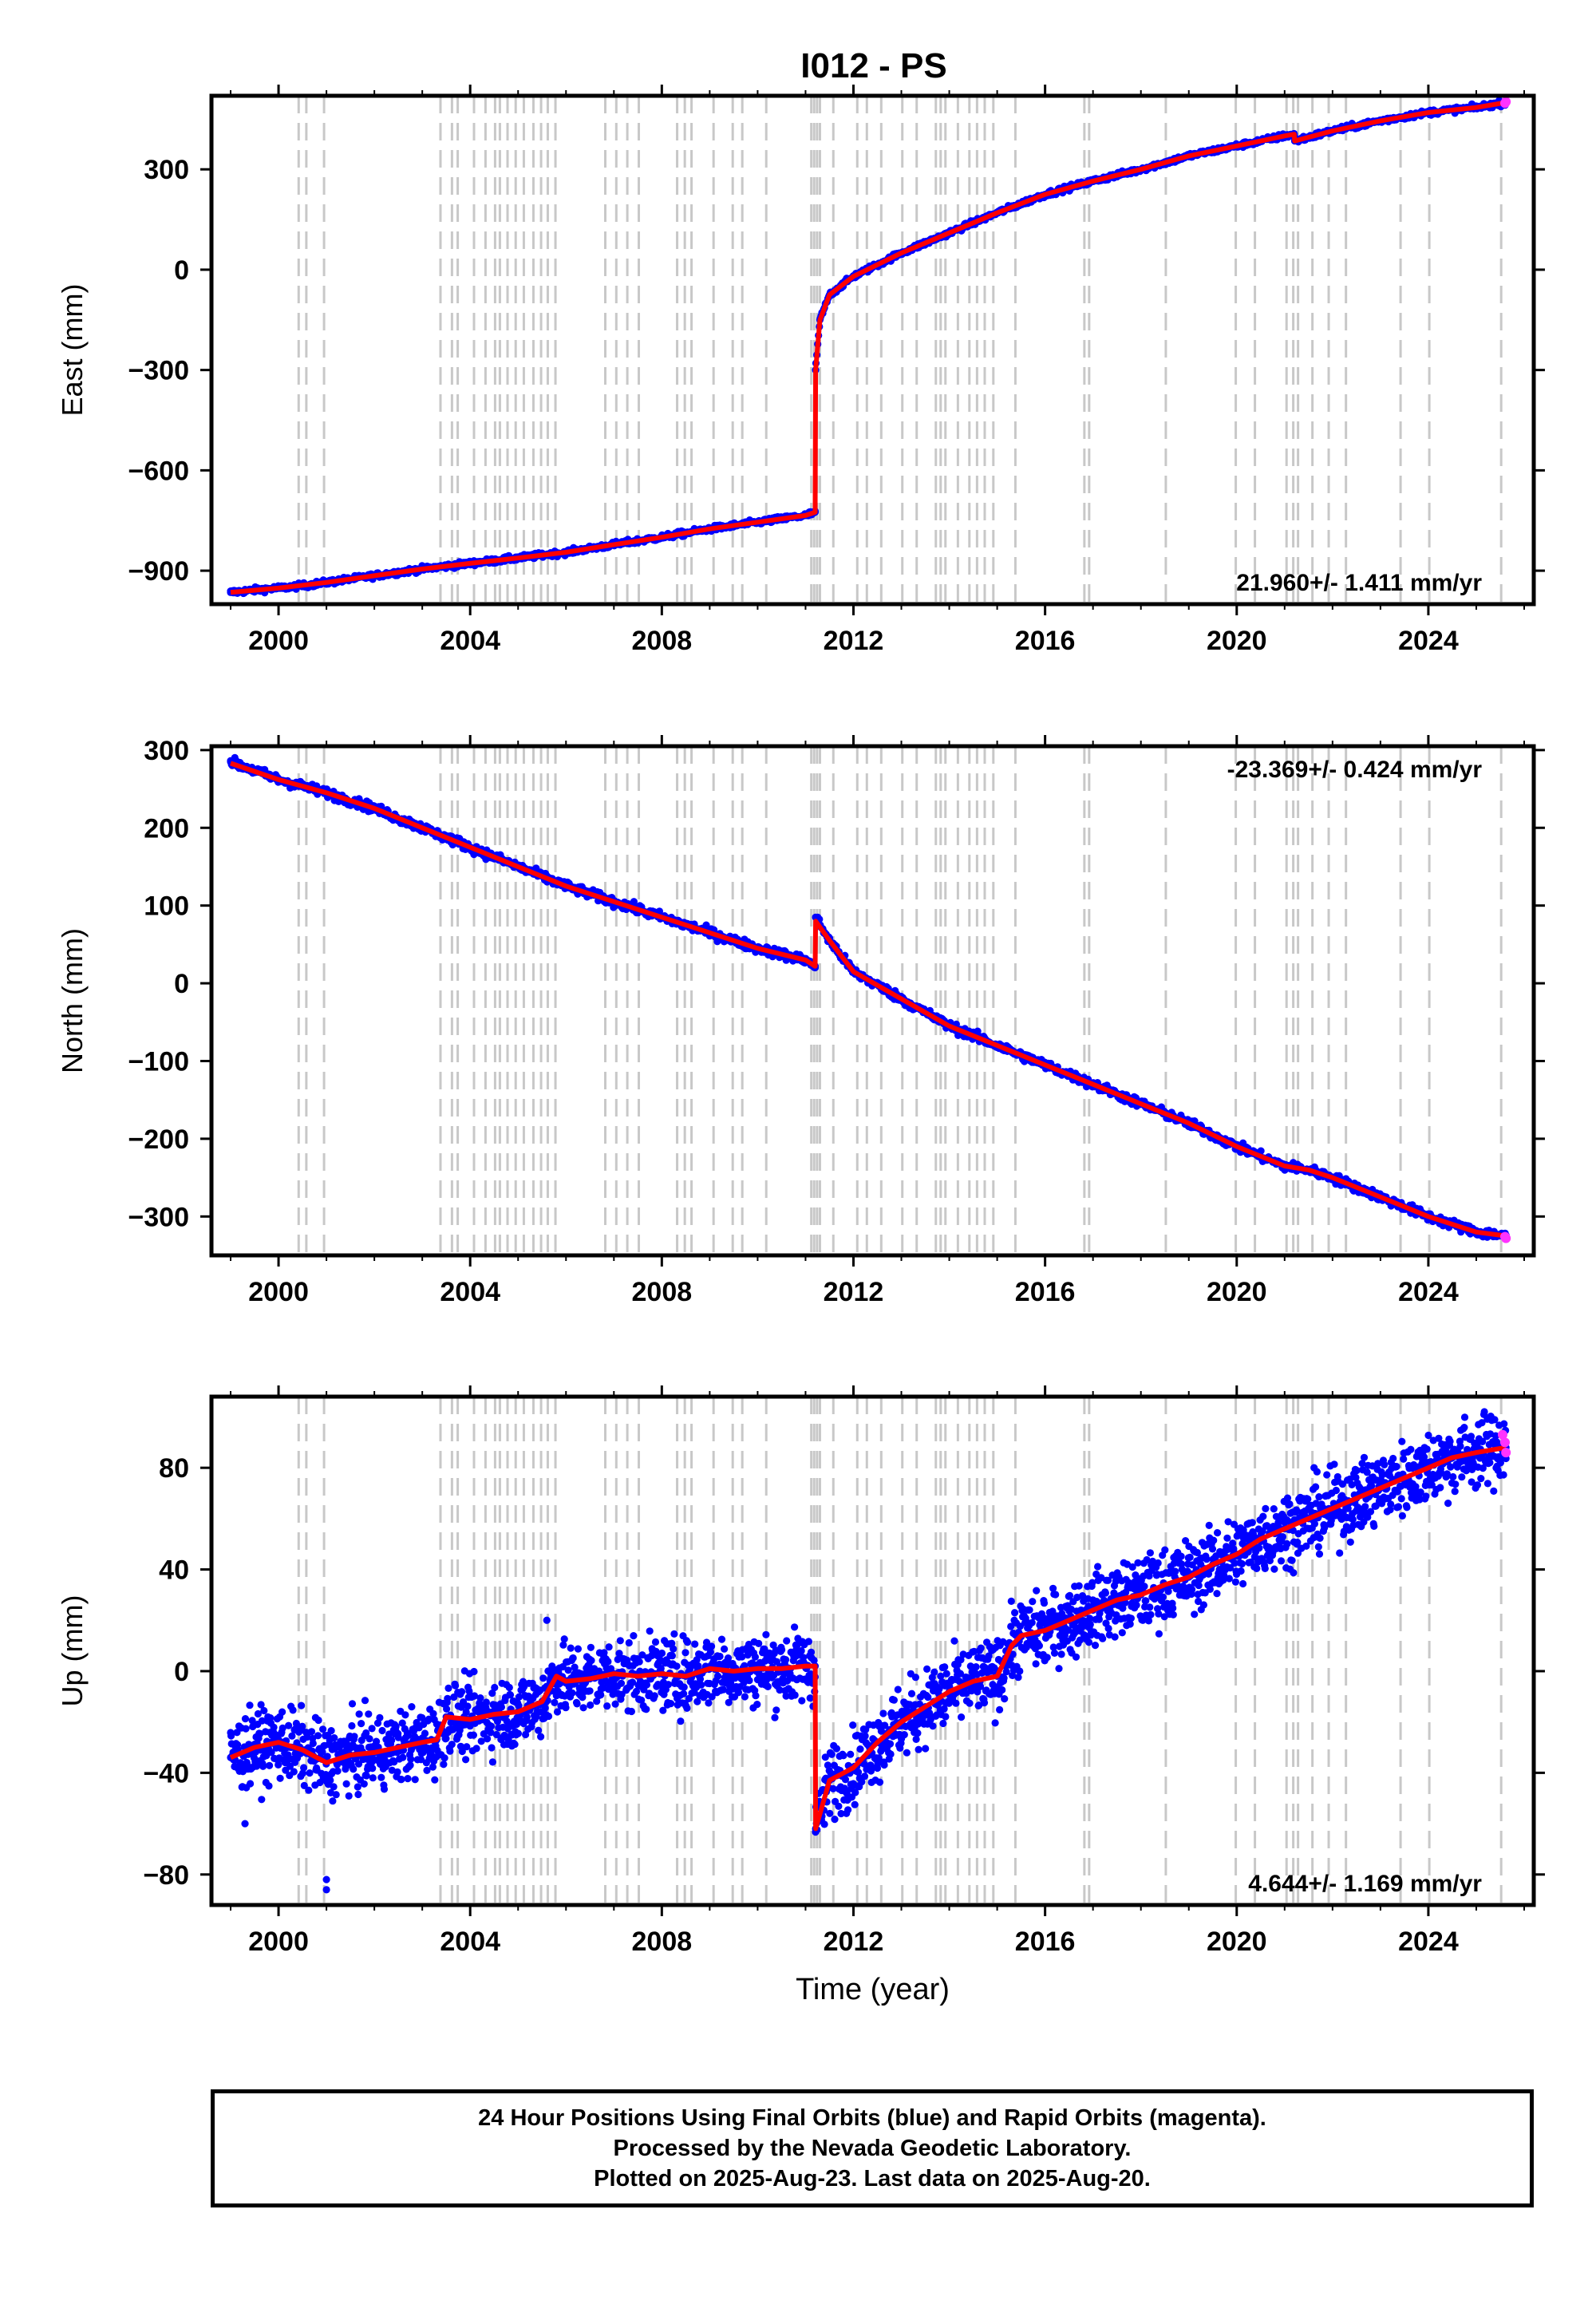  I want to click on rate-label: -23.369+/- 0.424 mm/yr, so click(1355, 770).